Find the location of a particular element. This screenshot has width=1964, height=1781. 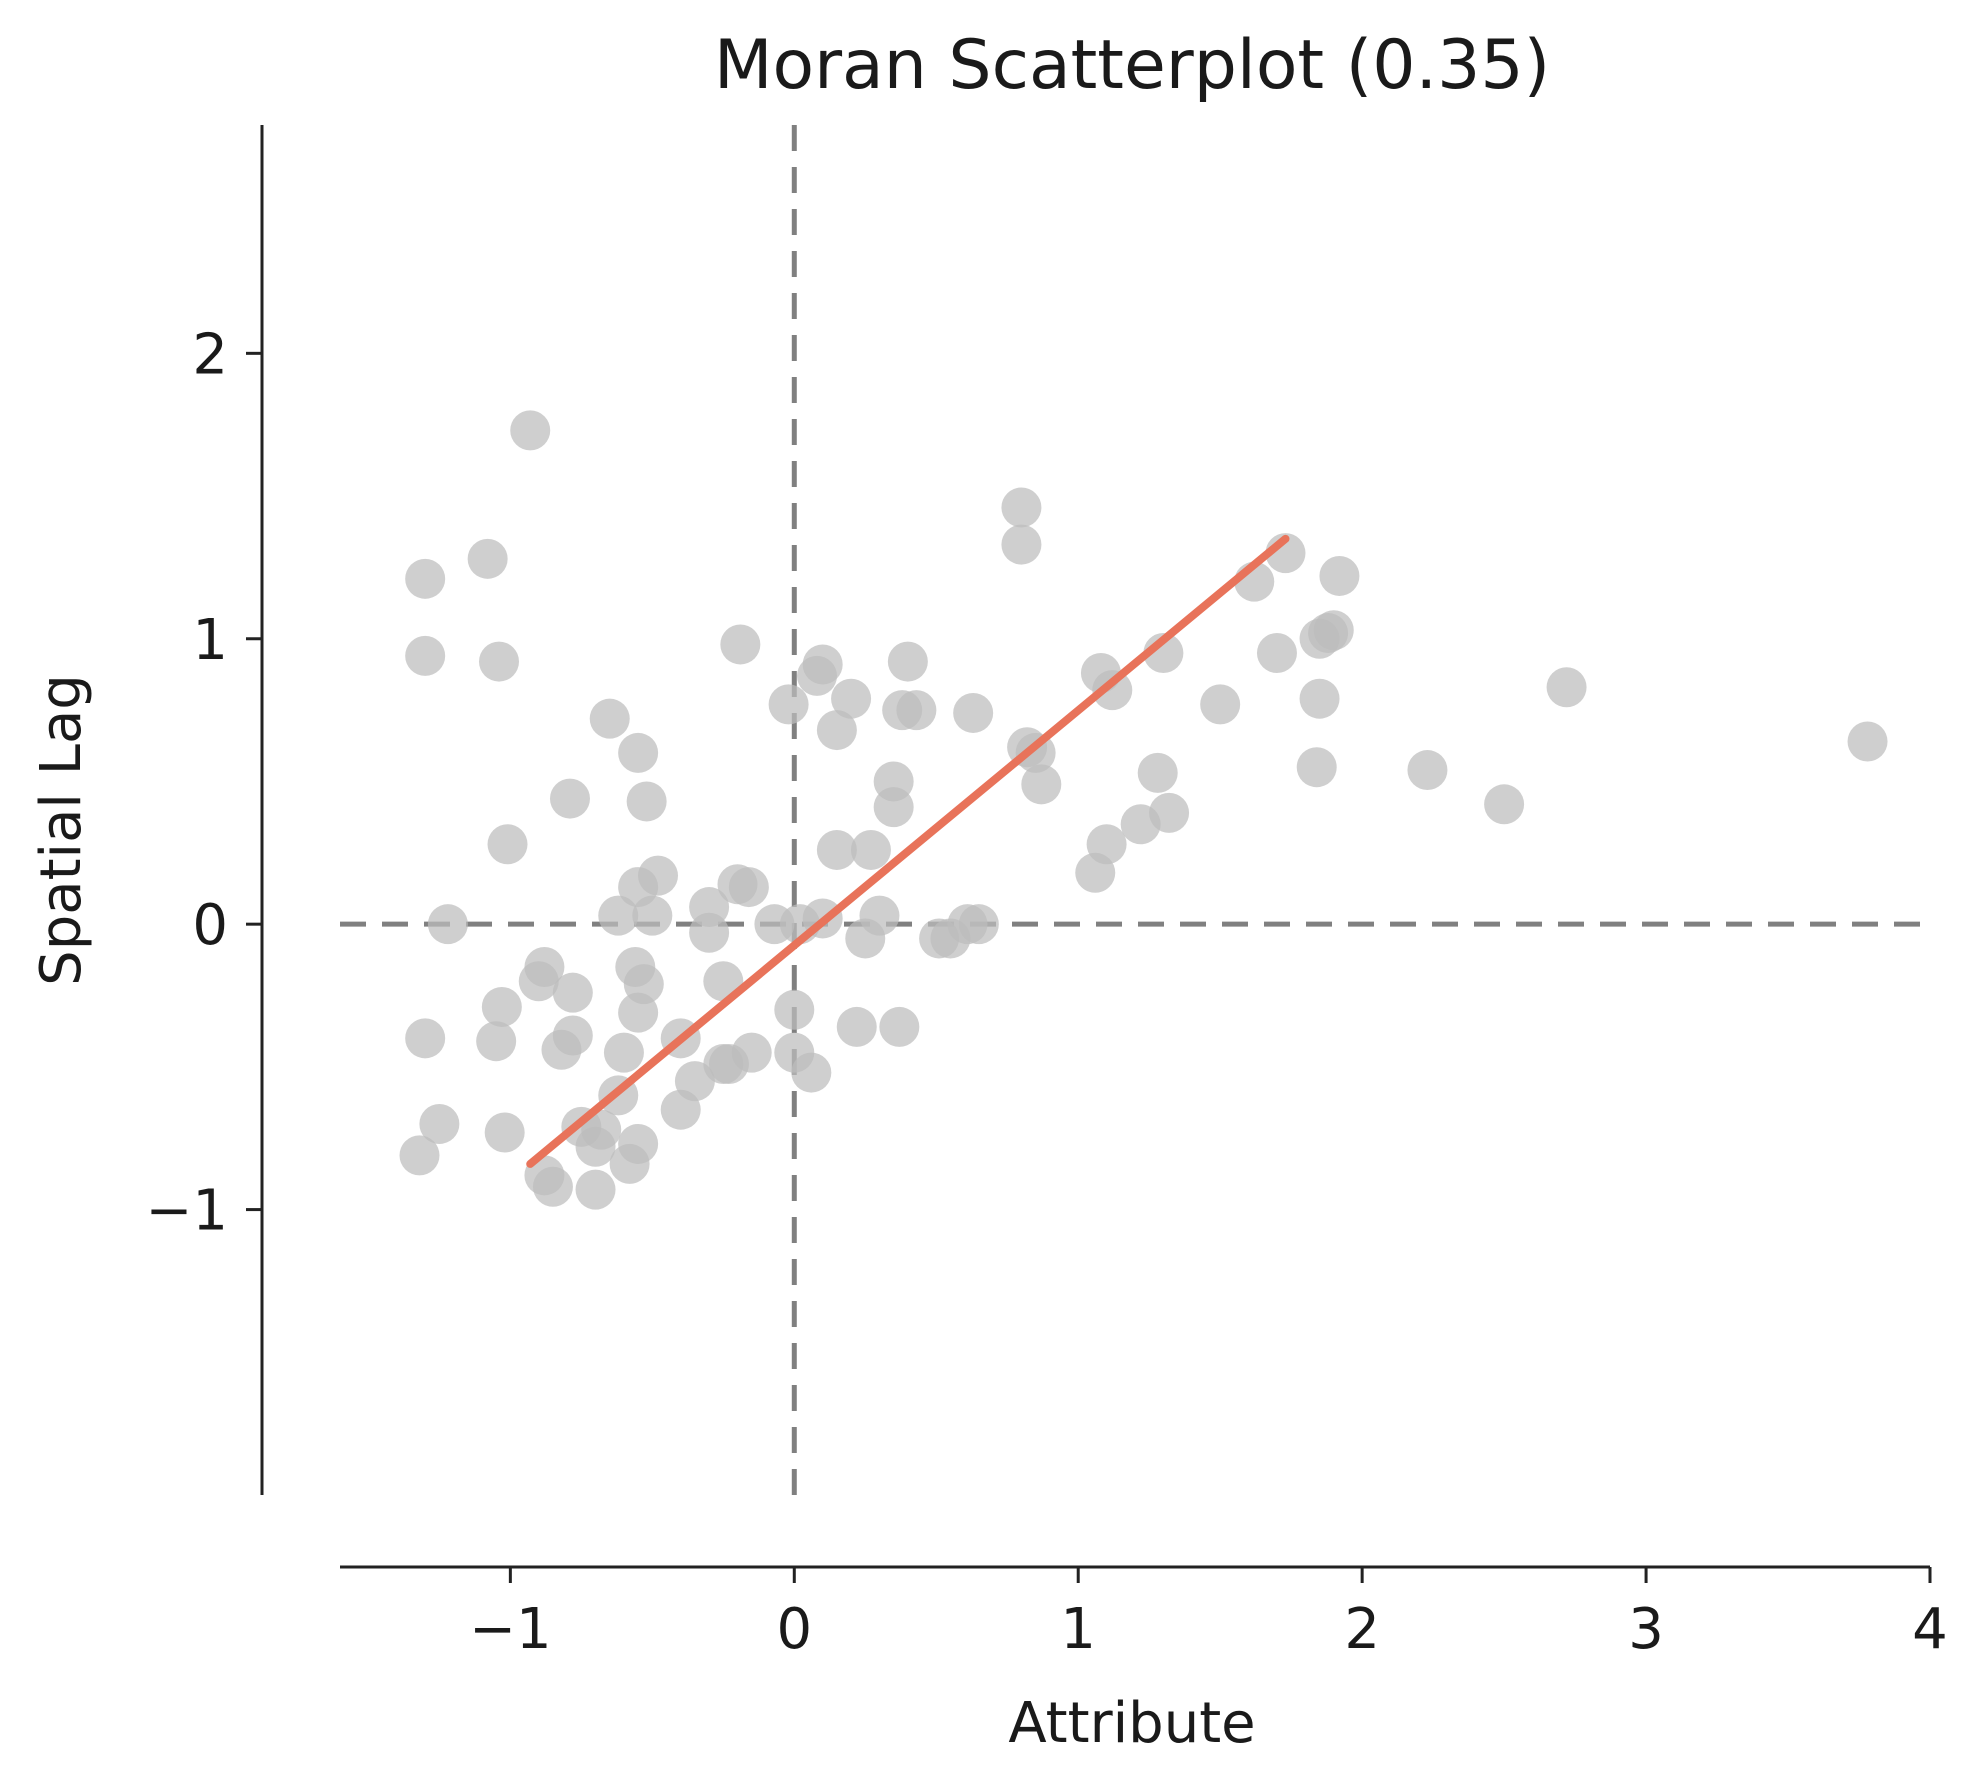

y-tick-label: 1 is located at coordinates (210, 640).